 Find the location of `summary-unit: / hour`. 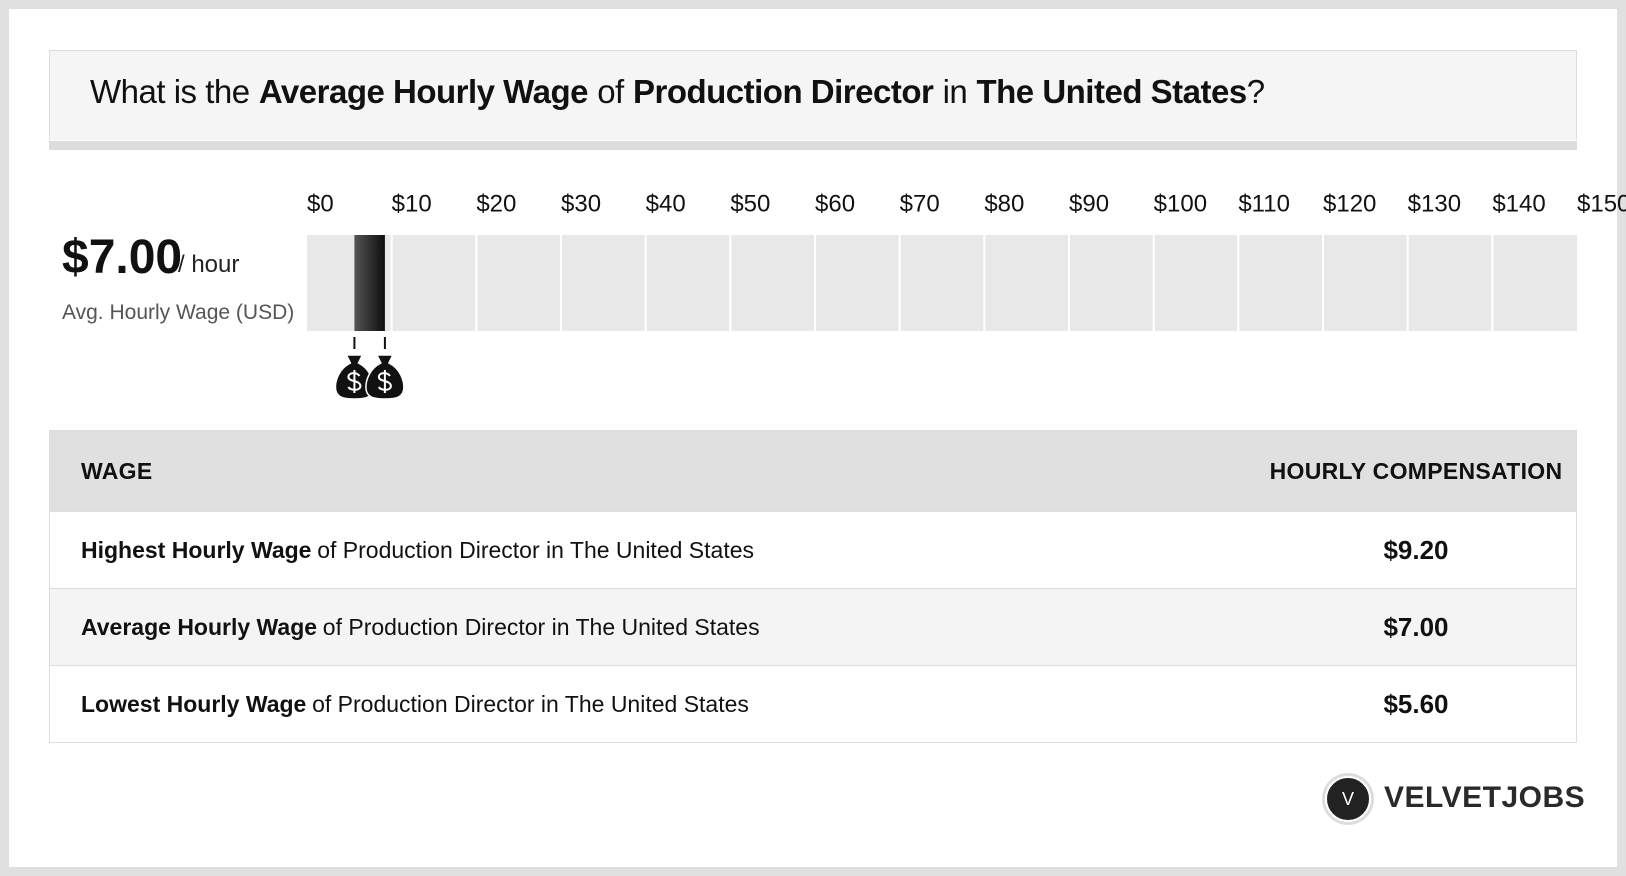

summary-unit: / hour is located at coordinates (209, 264).